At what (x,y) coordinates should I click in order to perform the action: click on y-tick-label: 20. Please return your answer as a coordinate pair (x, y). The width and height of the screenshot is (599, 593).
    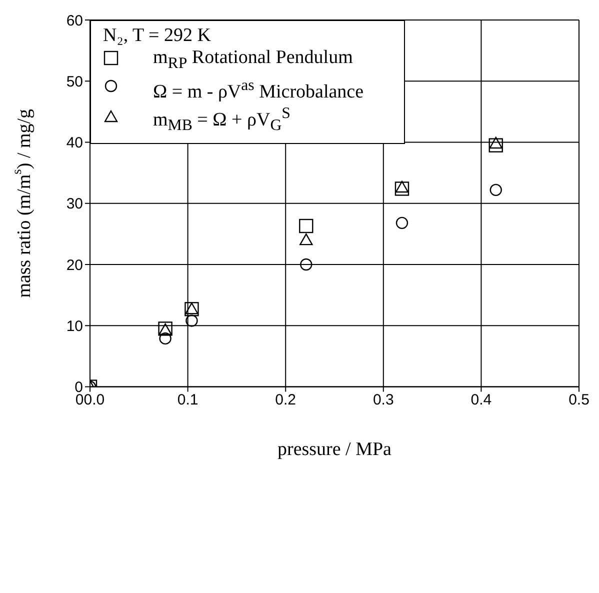
    Looking at the image, I should click on (74, 265).